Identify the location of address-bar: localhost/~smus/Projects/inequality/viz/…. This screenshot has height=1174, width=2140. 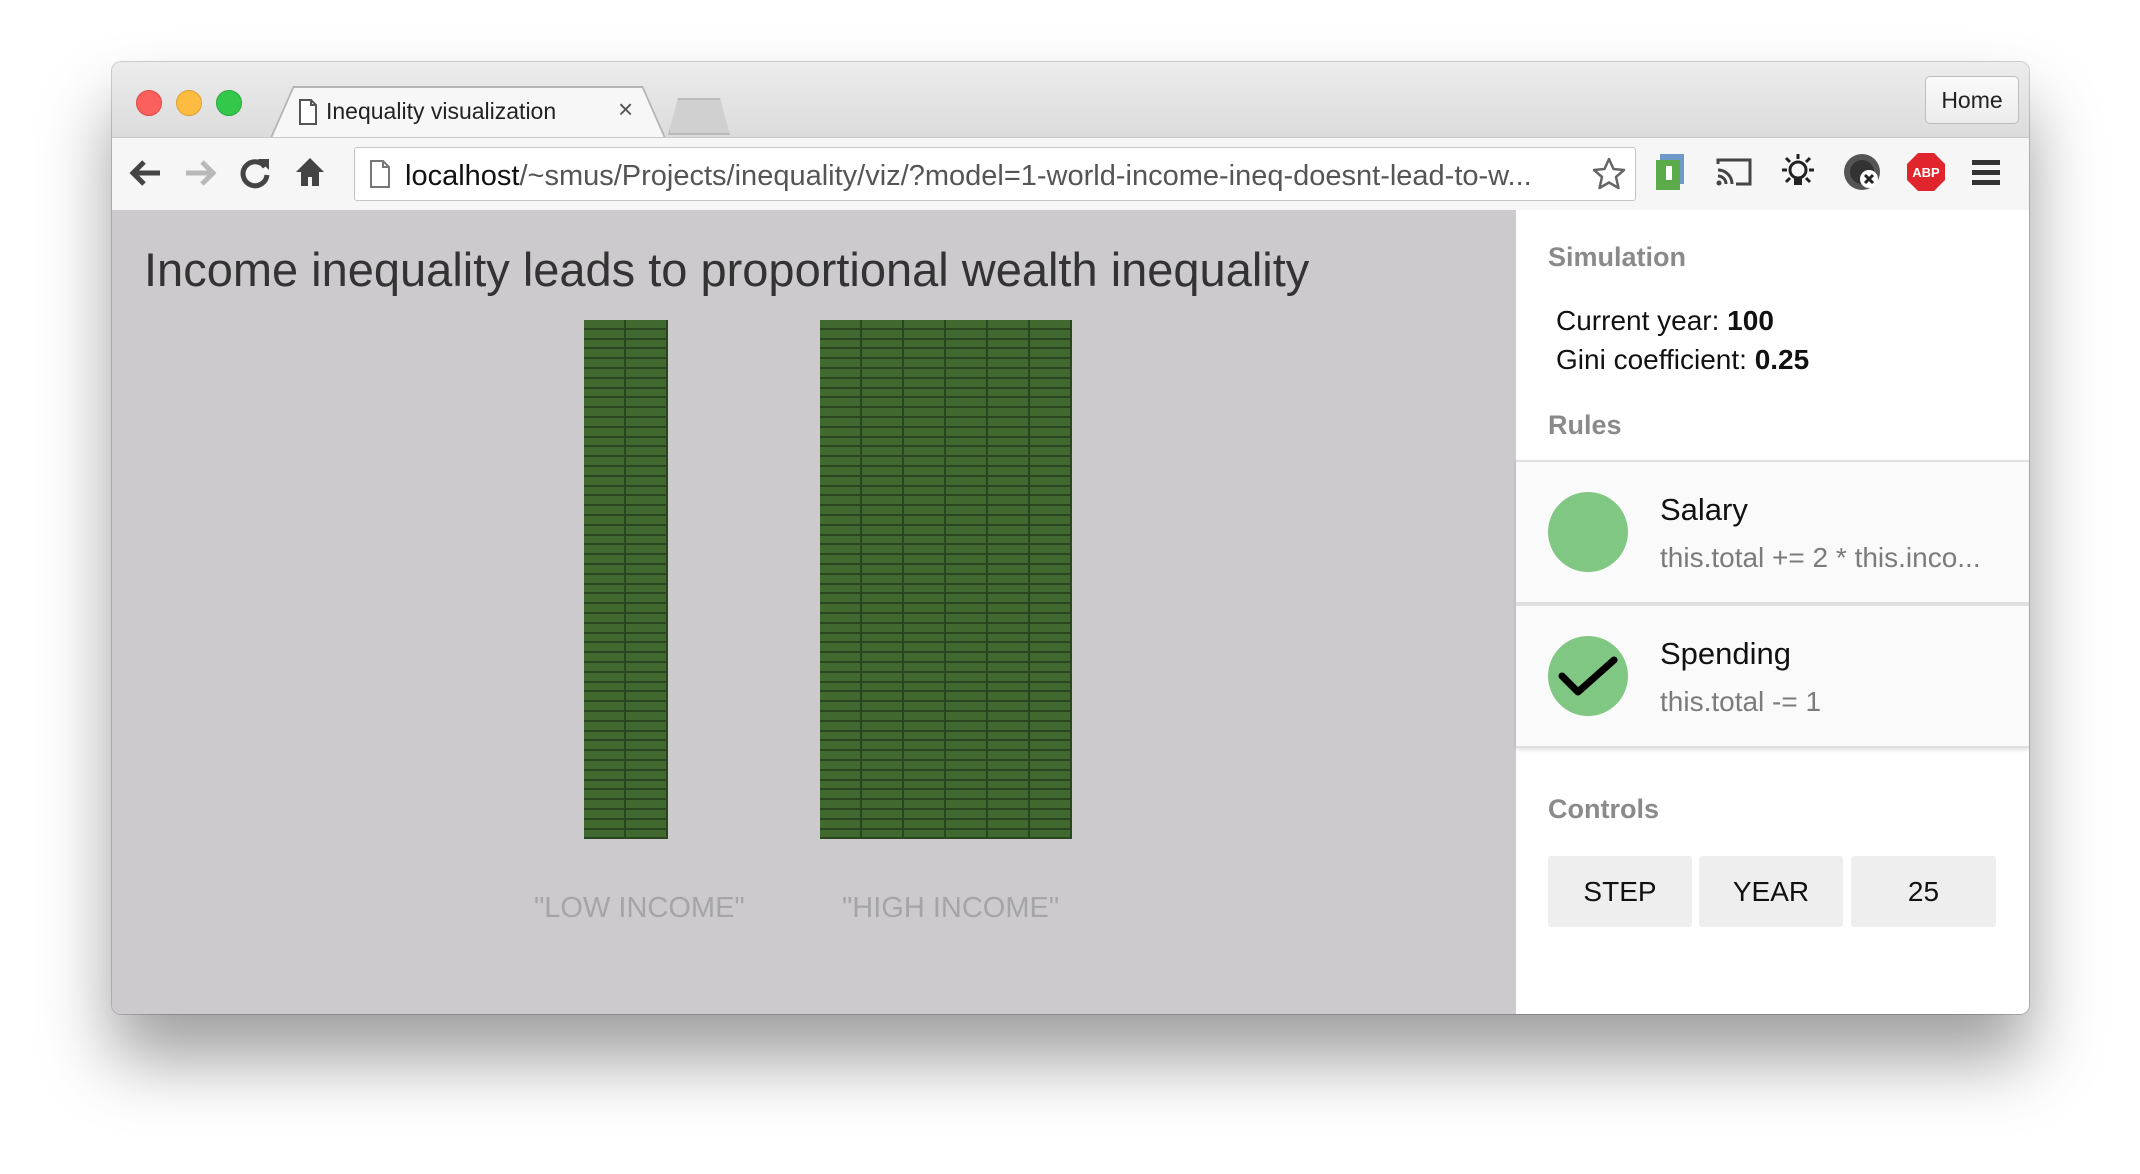
(995, 174).